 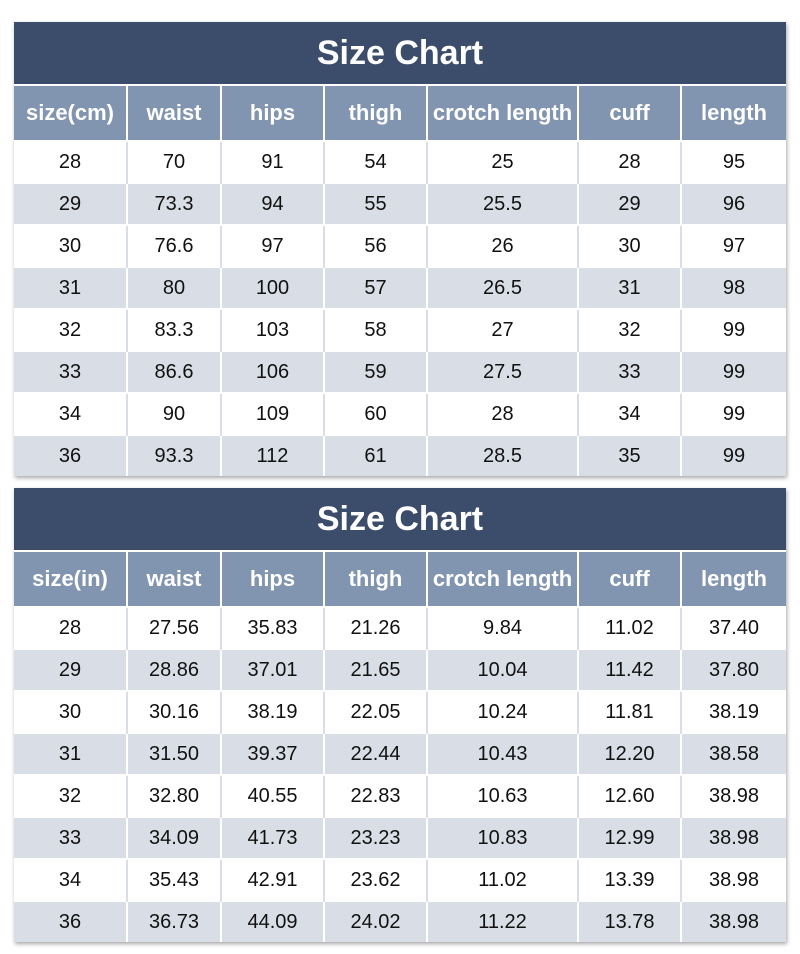 I want to click on cell: 22.44, so click(x=376, y=753).